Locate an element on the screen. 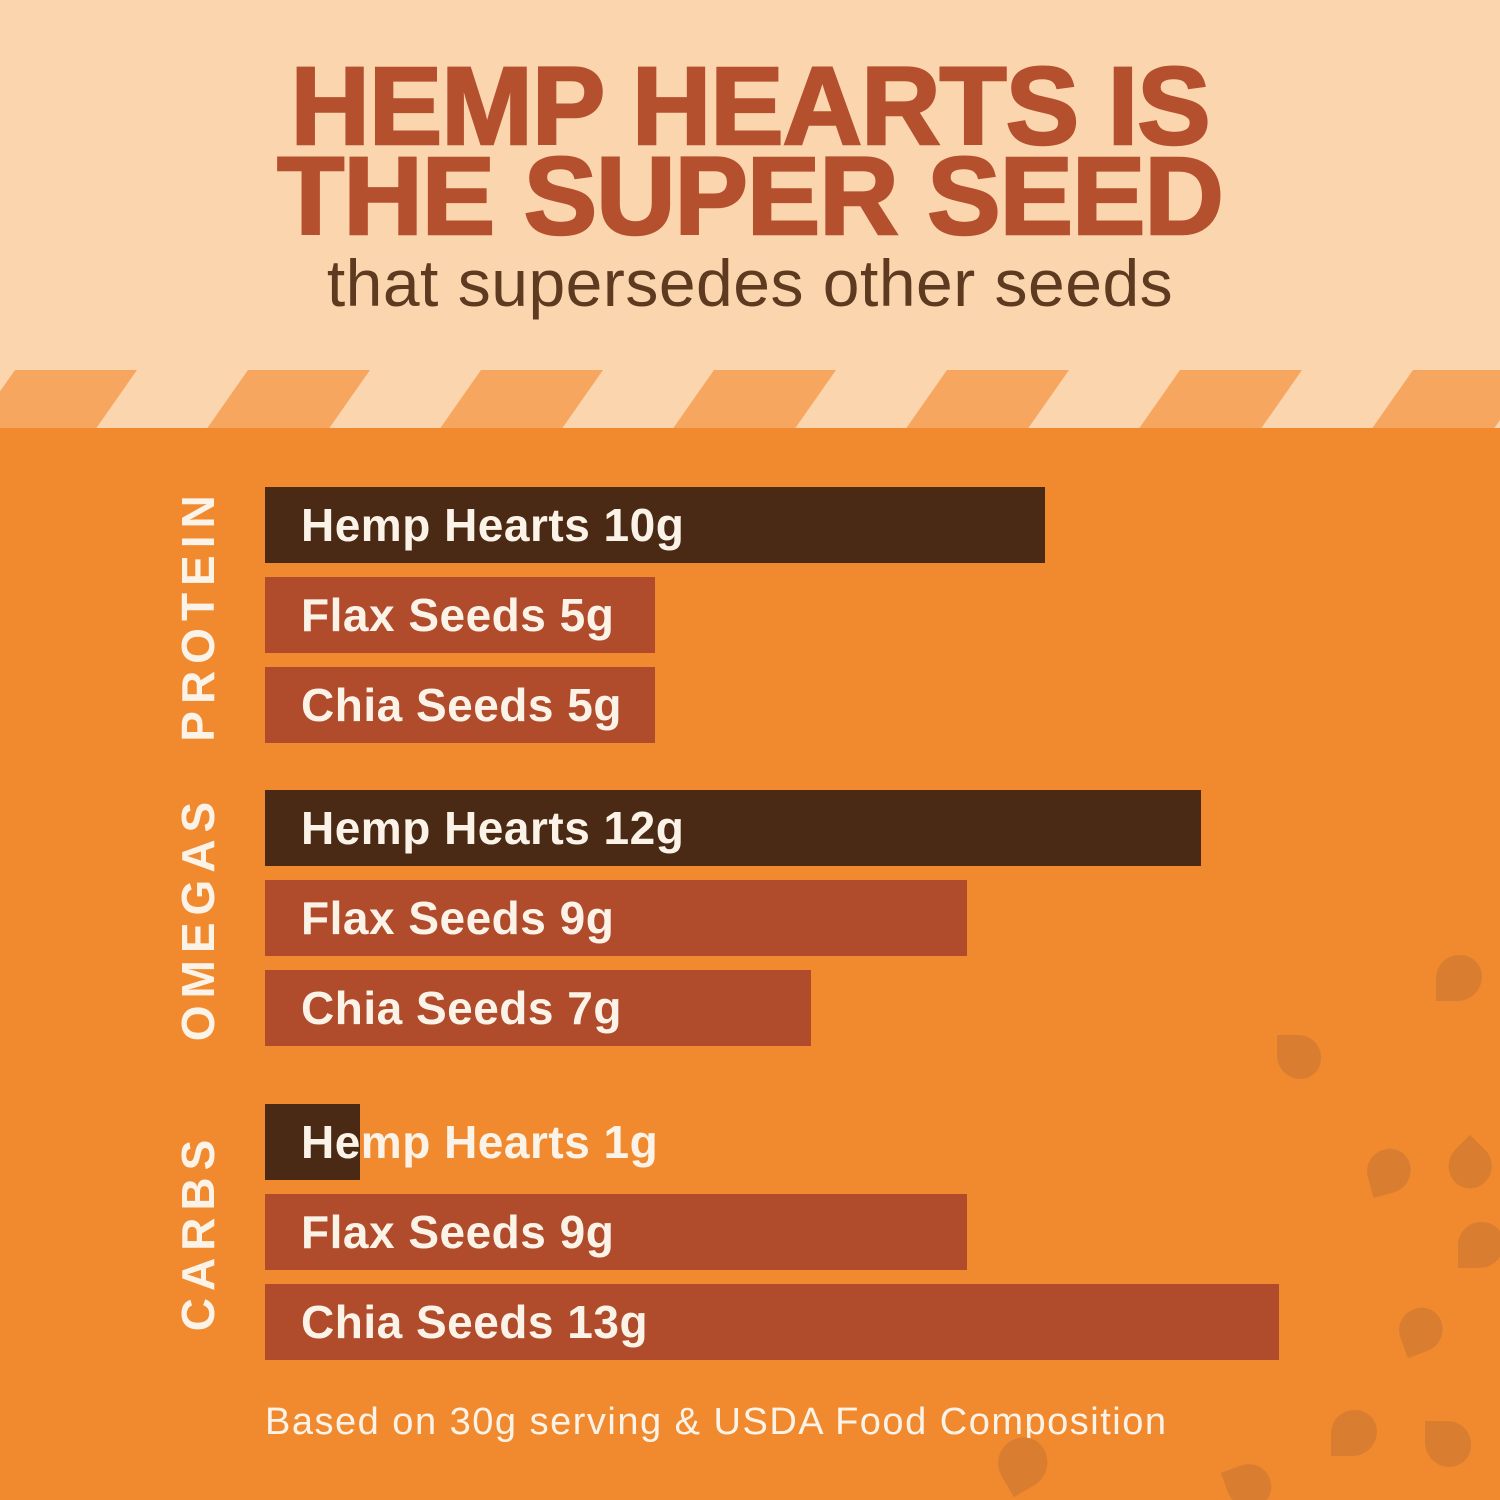  bar-chia-seeds: Chia Seeds 5g is located at coordinates (460, 705).